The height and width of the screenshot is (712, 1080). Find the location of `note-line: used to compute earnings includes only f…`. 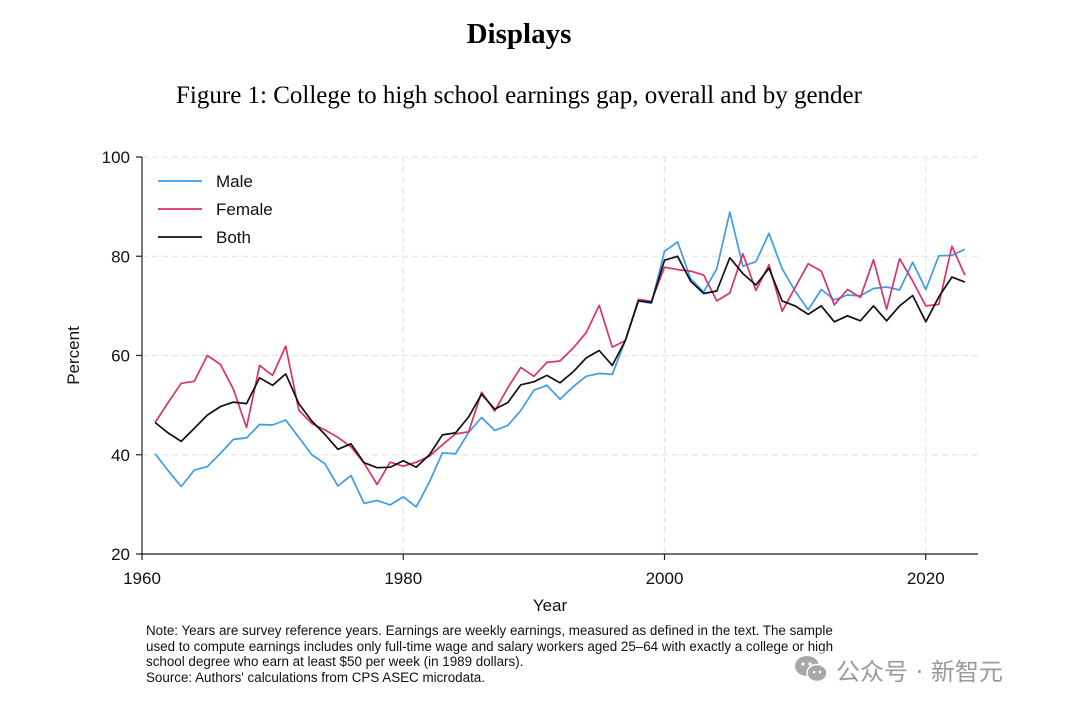

note-line: used to compute earnings includes only f… is located at coordinates (490, 646).